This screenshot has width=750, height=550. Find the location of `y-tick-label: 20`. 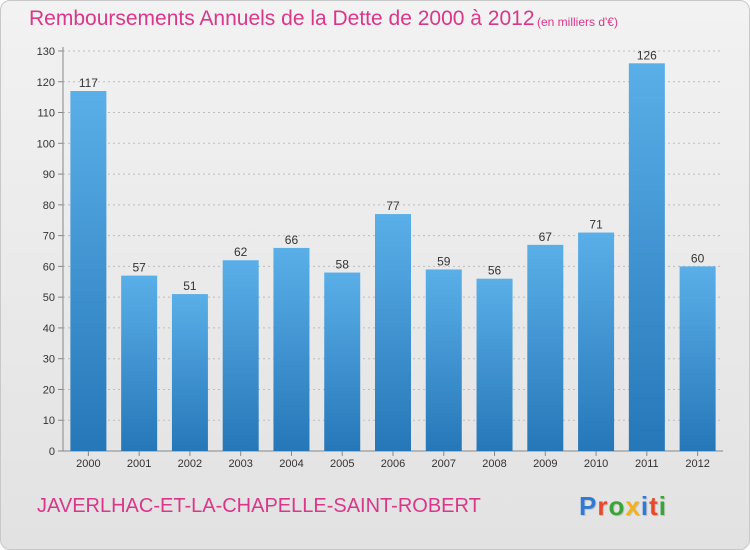

y-tick-label: 20 is located at coordinates (49, 390).